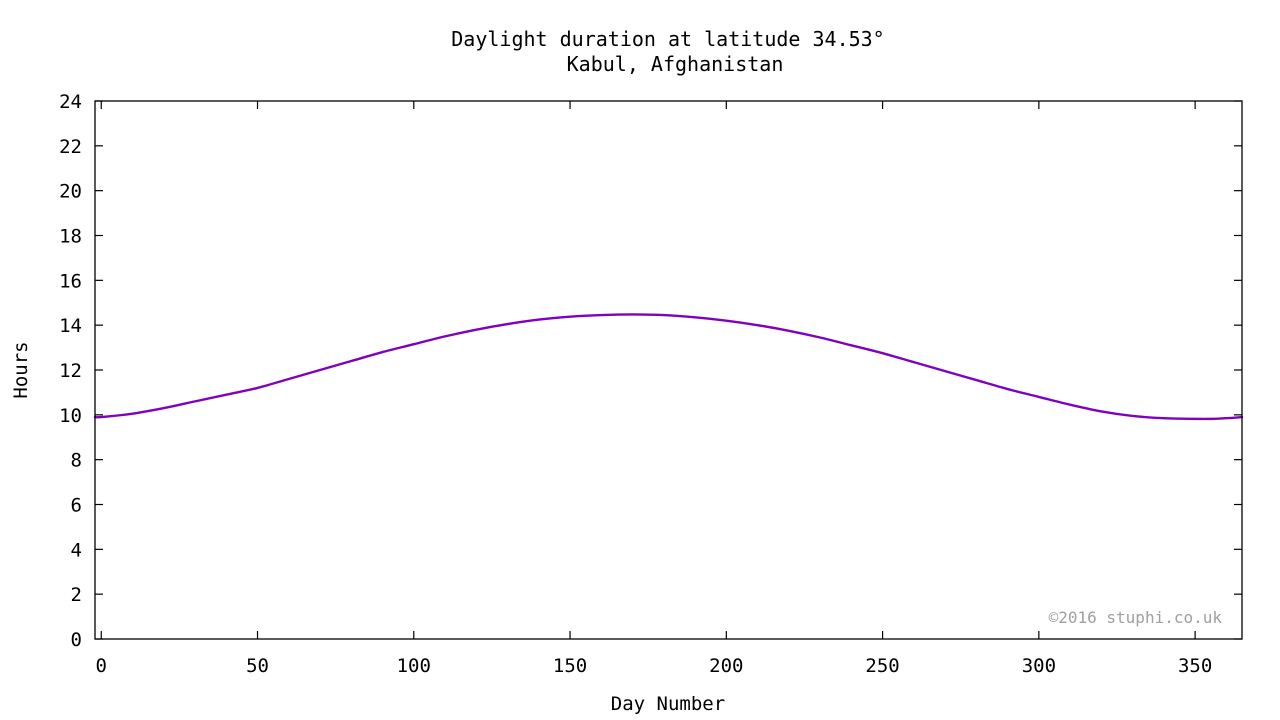 This screenshot has height=720, width=1280. Describe the element at coordinates (257, 666) in the screenshot. I see `x-tick-label: 50` at that location.